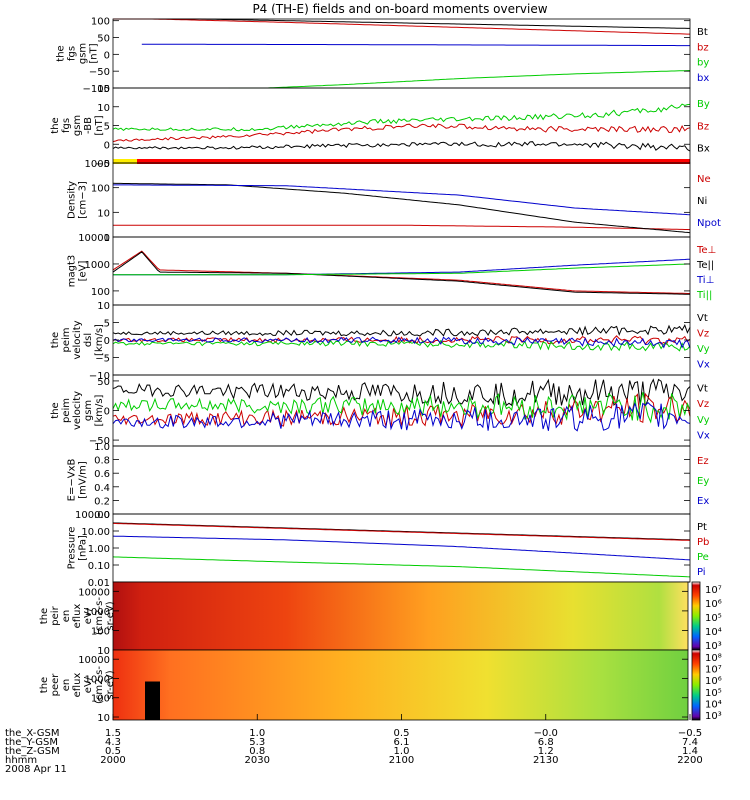 The width and height of the screenshot is (750, 800). Describe the element at coordinates (113, 733) in the screenshot. I see `x-axis-value: 1.5` at that location.